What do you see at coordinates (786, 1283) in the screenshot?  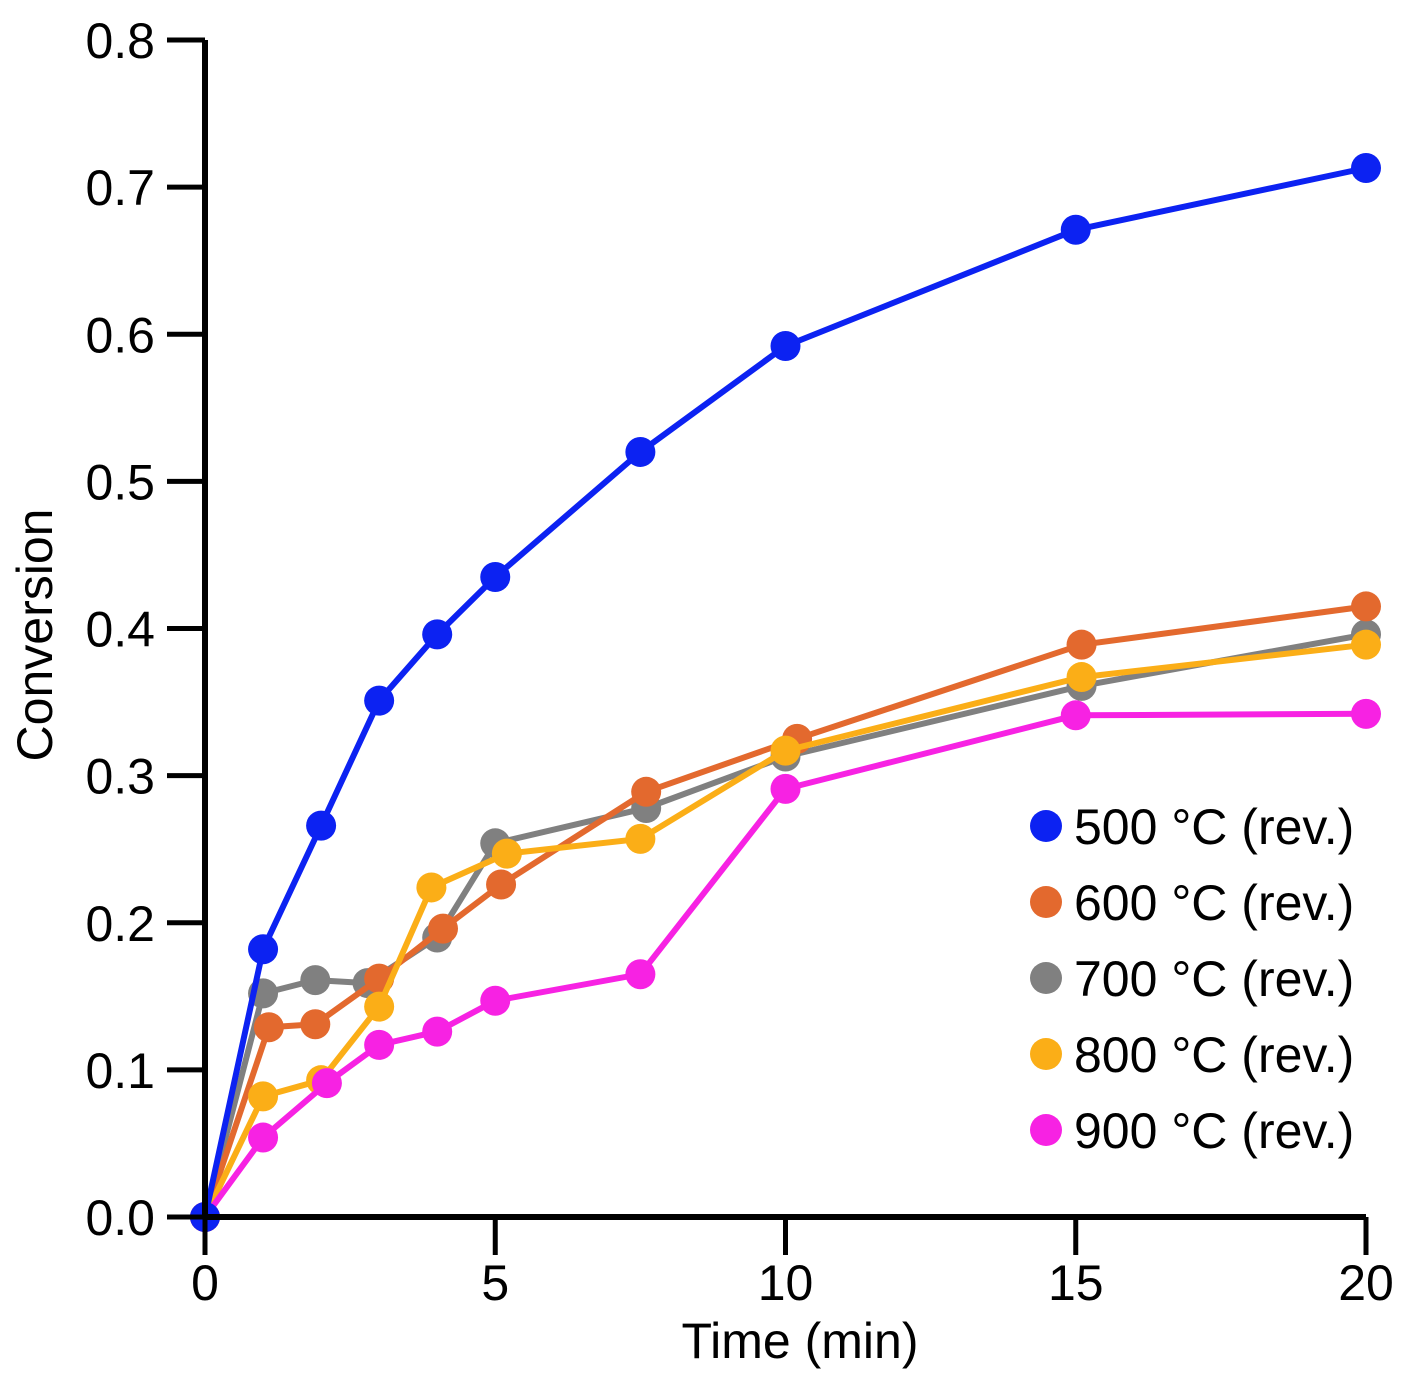 I see `x-tick-label: 10` at bounding box center [786, 1283].